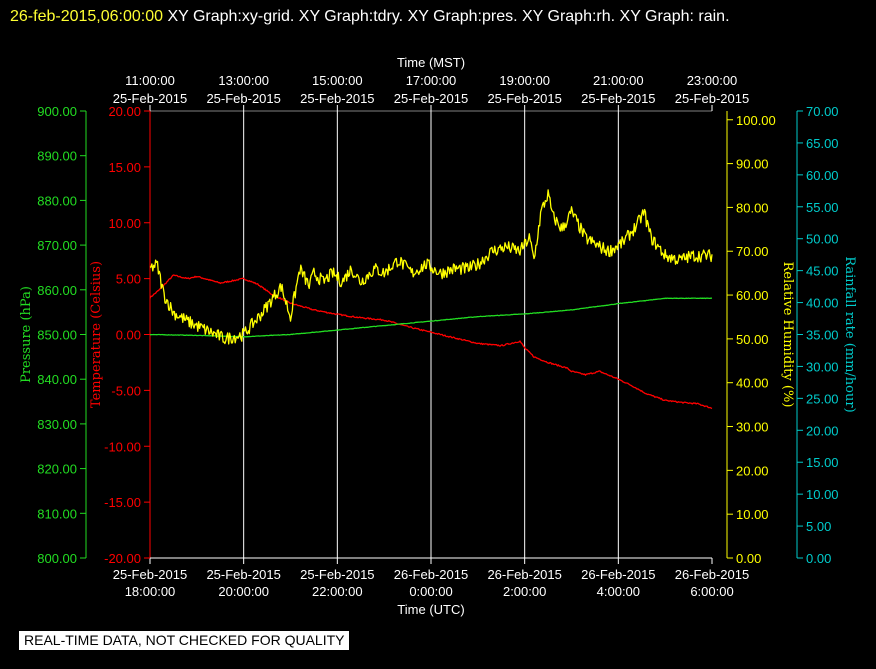  What do you see at coordinates (822, 271) in the screenshot?
I see `rain-tick-label: 45.00` at bounding box center [822, 271].